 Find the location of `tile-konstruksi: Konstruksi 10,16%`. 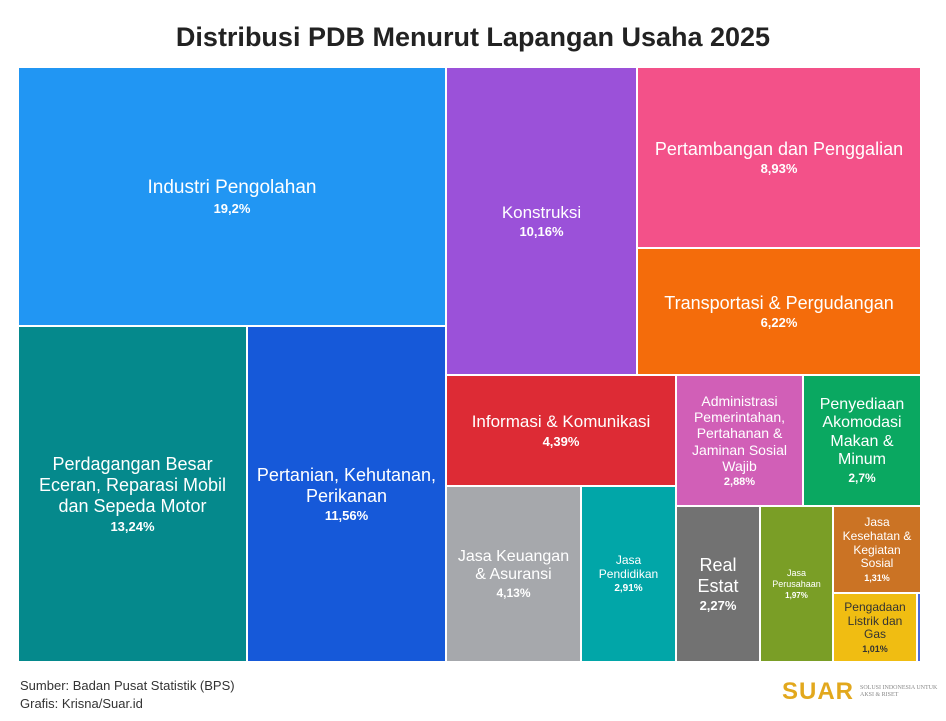

tile-konstruksi: Konstruksi 10,16% is located at coordinates (541, 221).